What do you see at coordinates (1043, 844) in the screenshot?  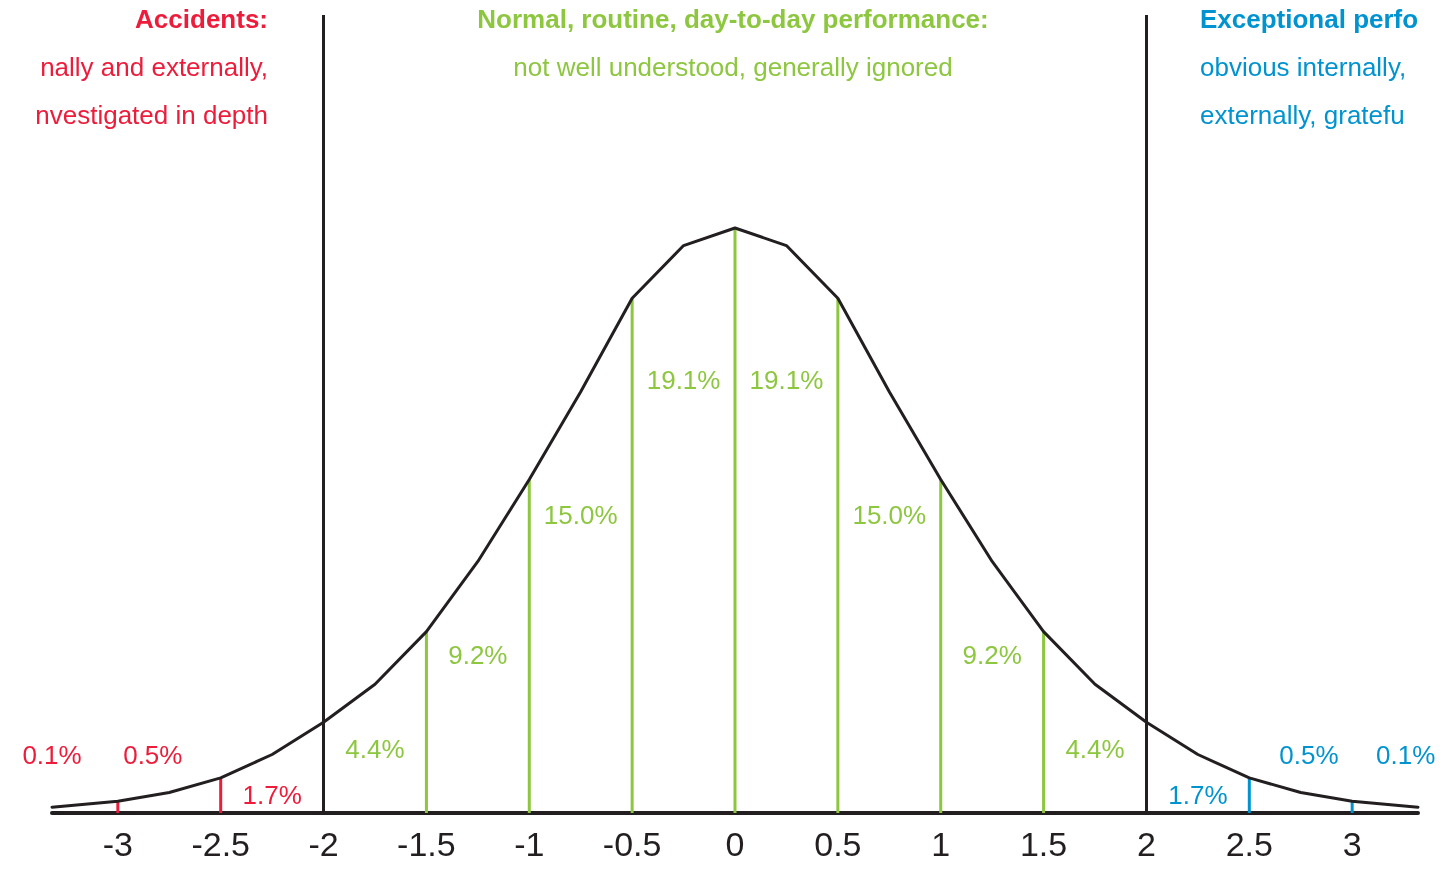 I see `x-tick-label: 1.5` at bounding box center [1043, 844].